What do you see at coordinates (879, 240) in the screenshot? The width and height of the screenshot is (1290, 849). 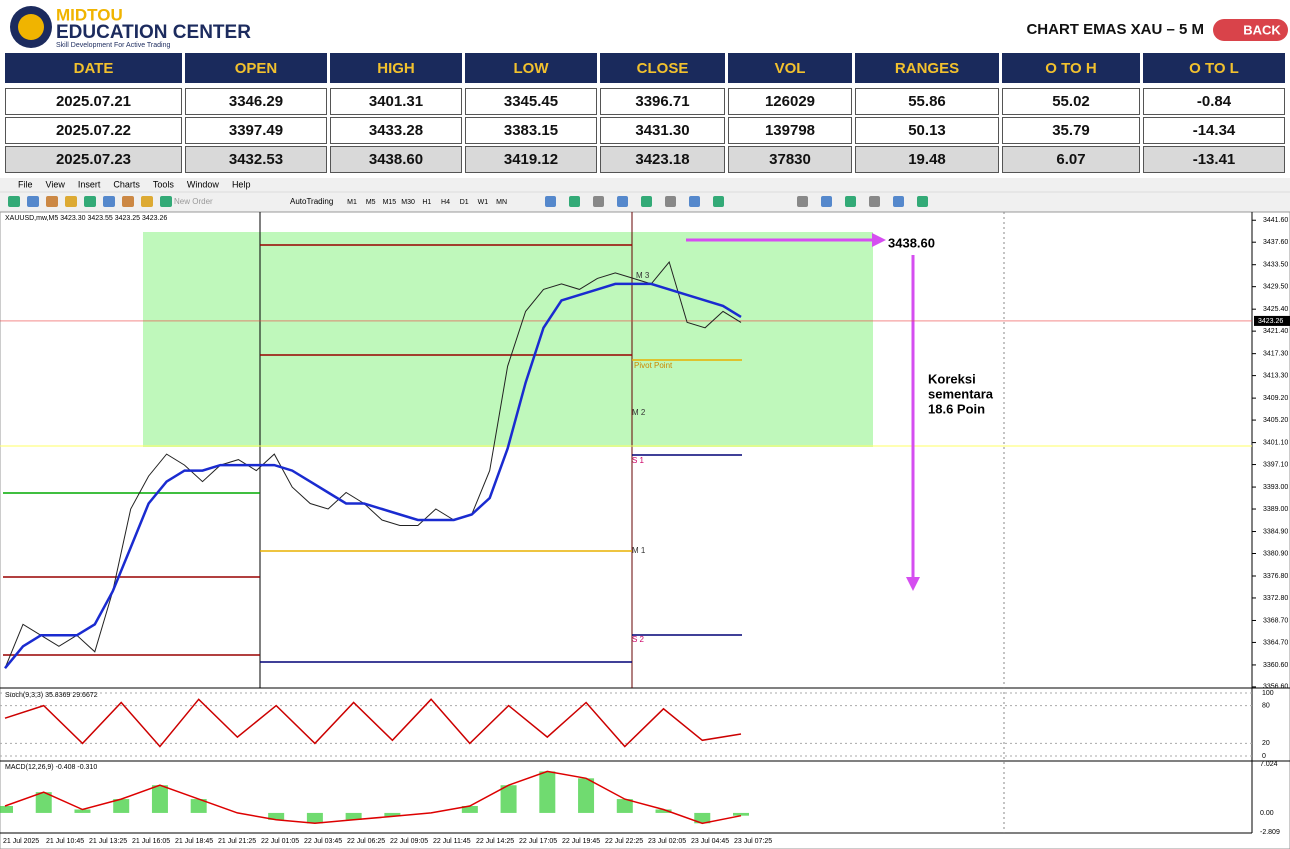 I see `arrow-head` at bounding box center [879, 240].